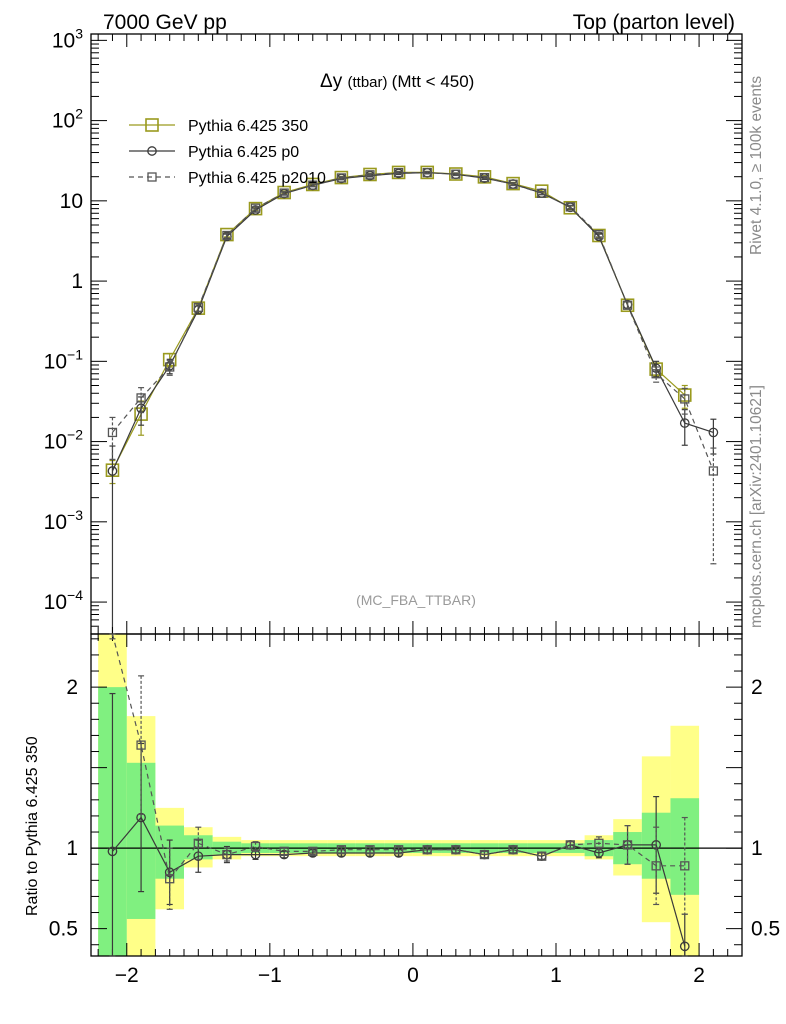  I want to click on y-tick-label: 10⁻⁴, so click(64, 600).